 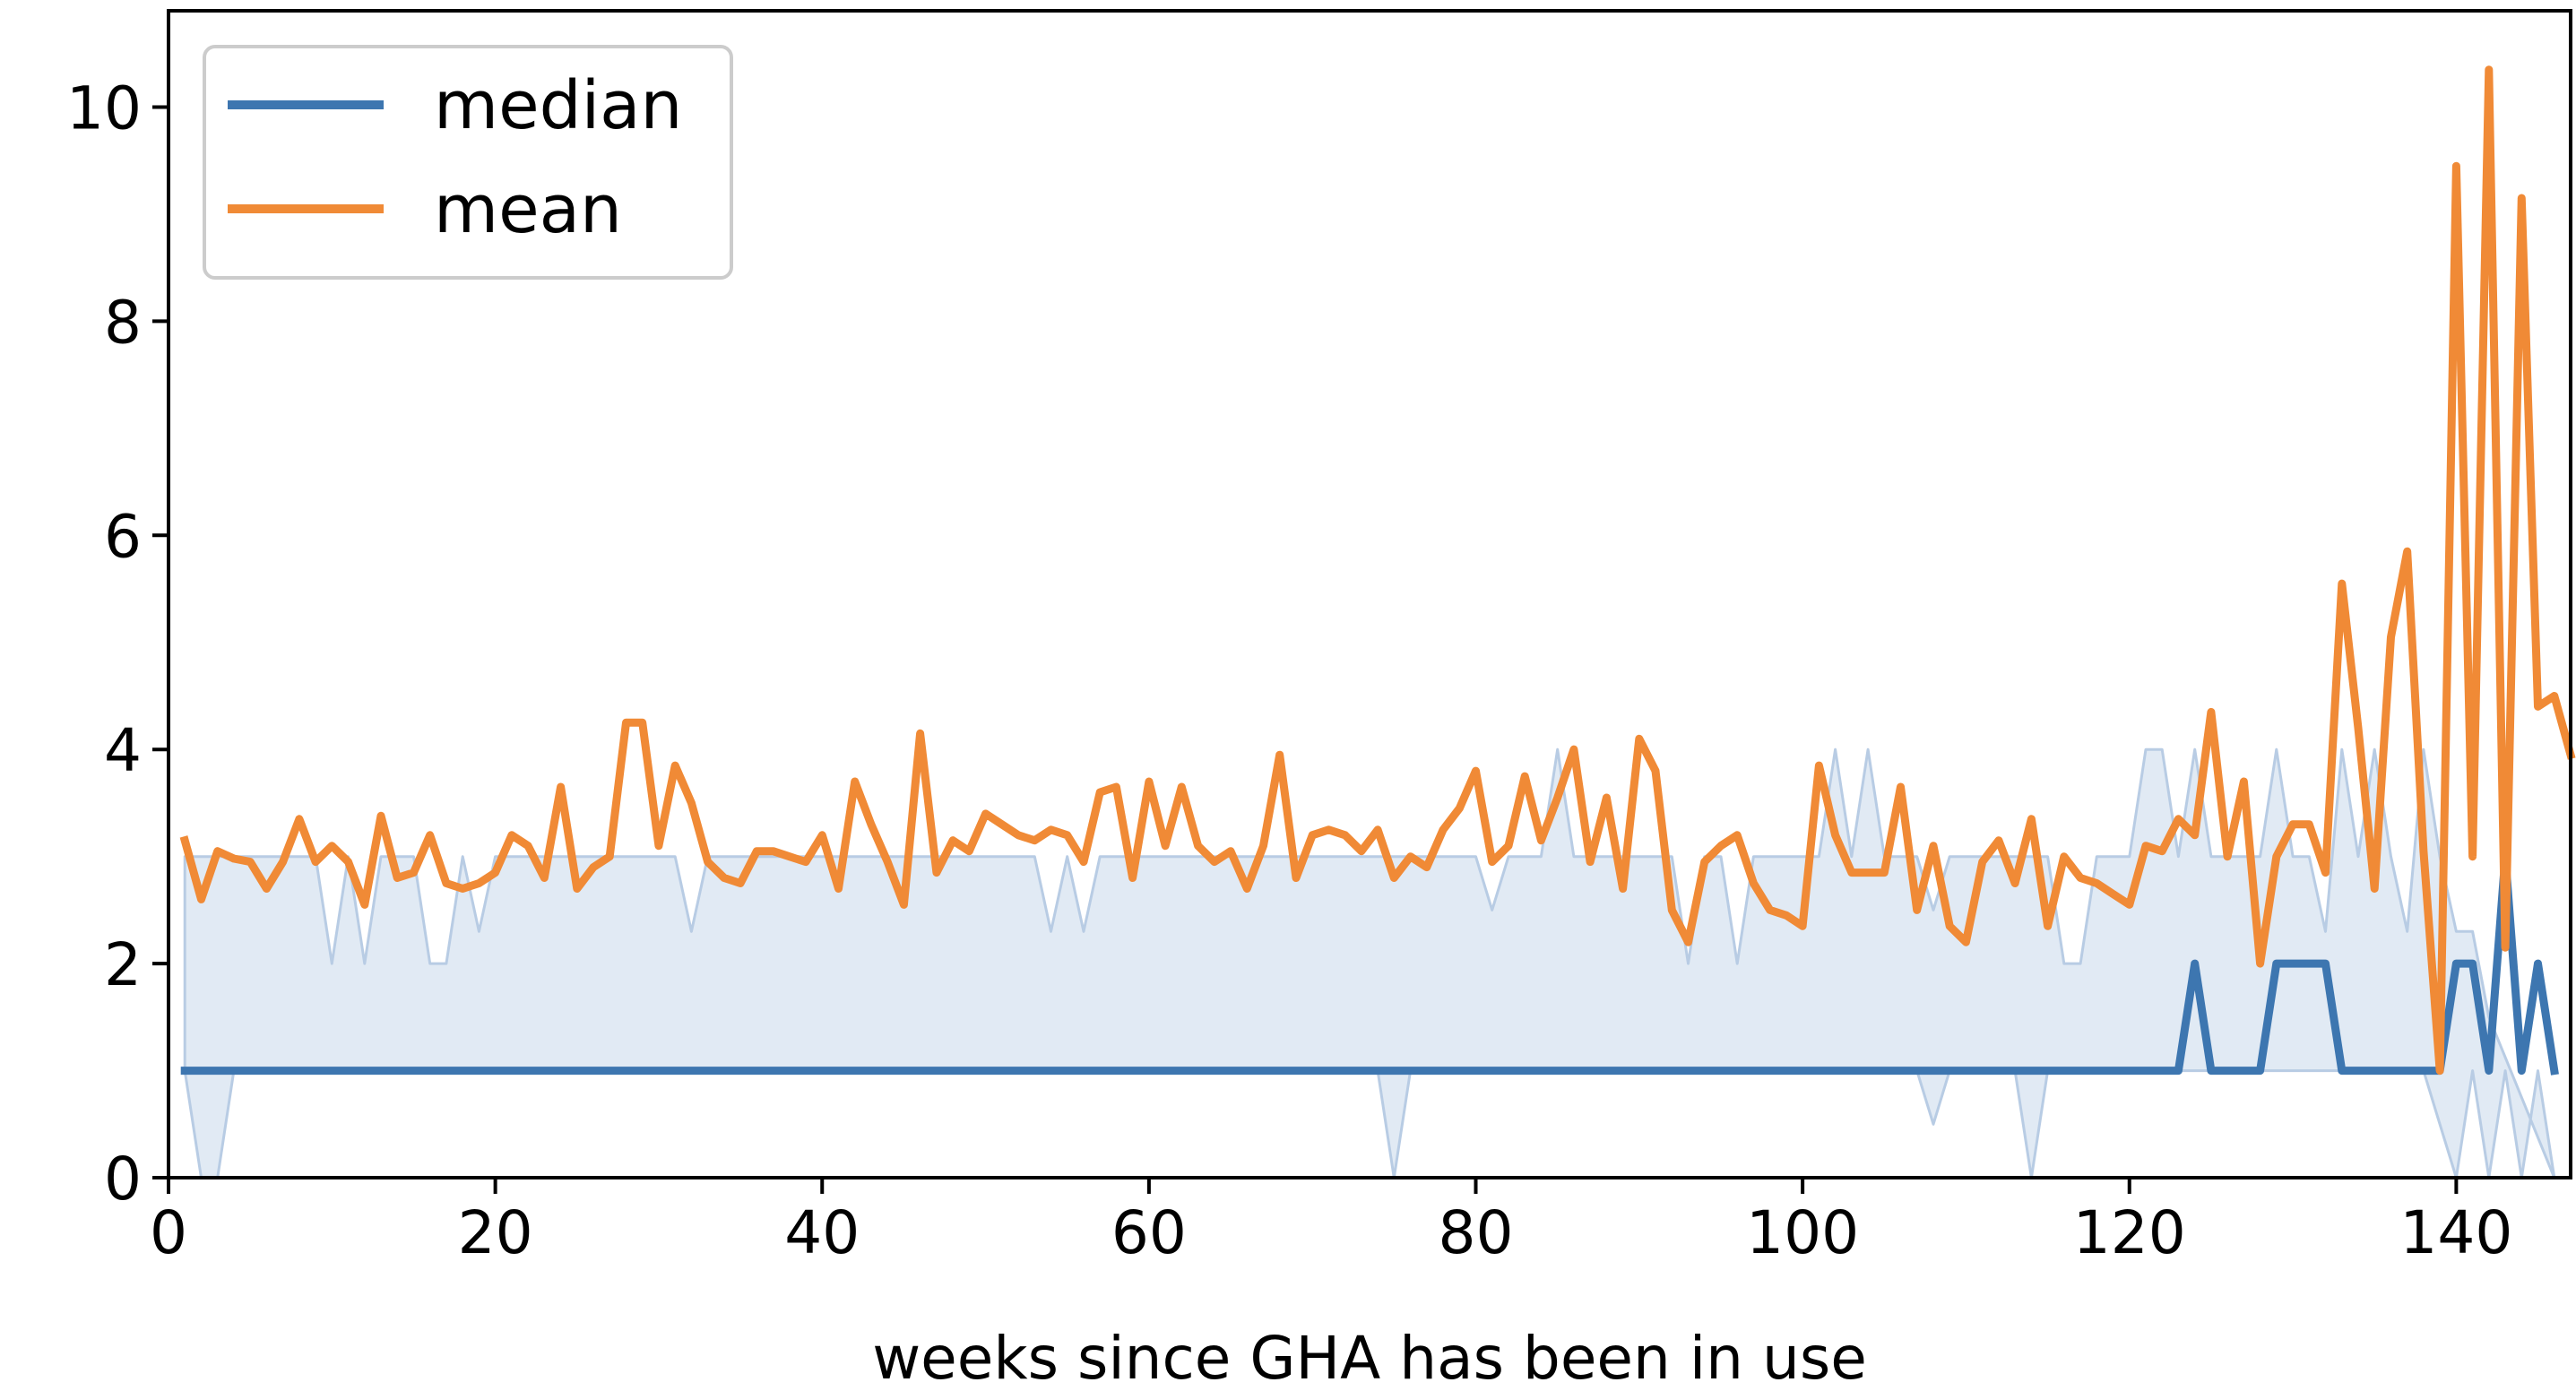 I want to click on series-line-median, so click(x=1369, y=964).